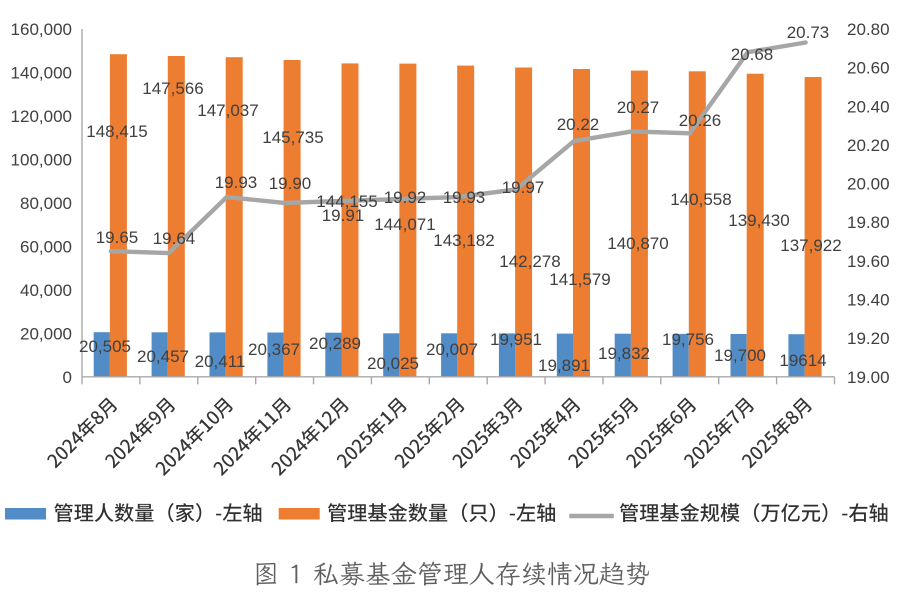 The image size is (900, 608). Describe the element at coordinates (868, 68) in the screenshot. I see `svg-text: 20.60` at that location.